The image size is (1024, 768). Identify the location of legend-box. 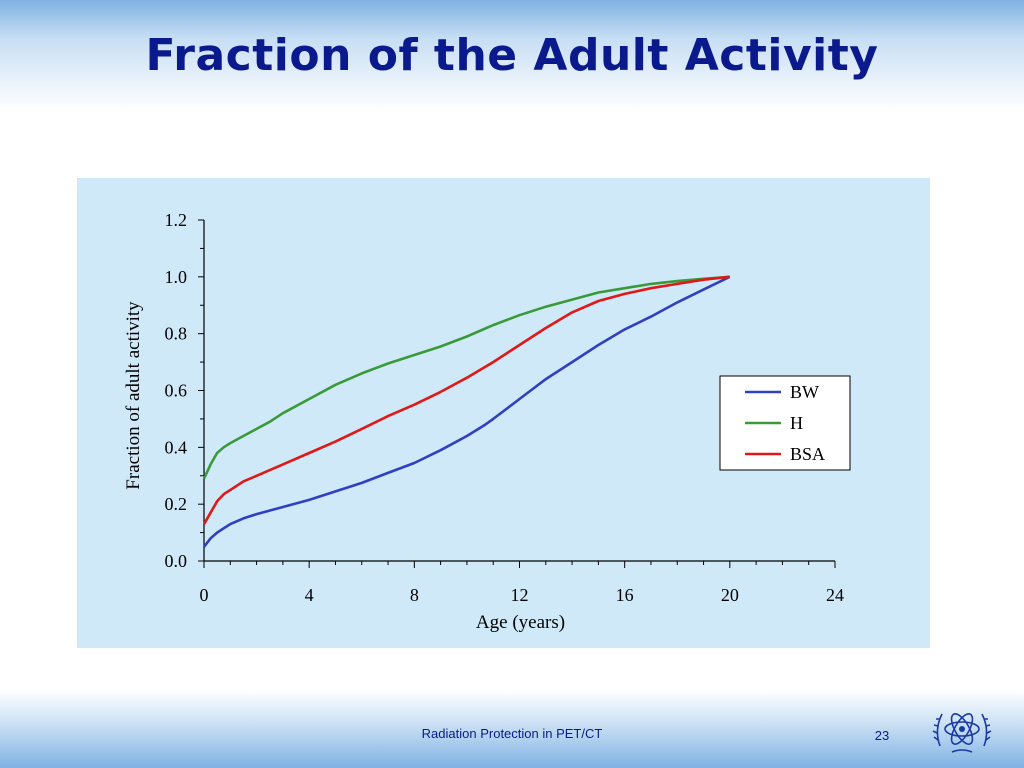
(785, 423).